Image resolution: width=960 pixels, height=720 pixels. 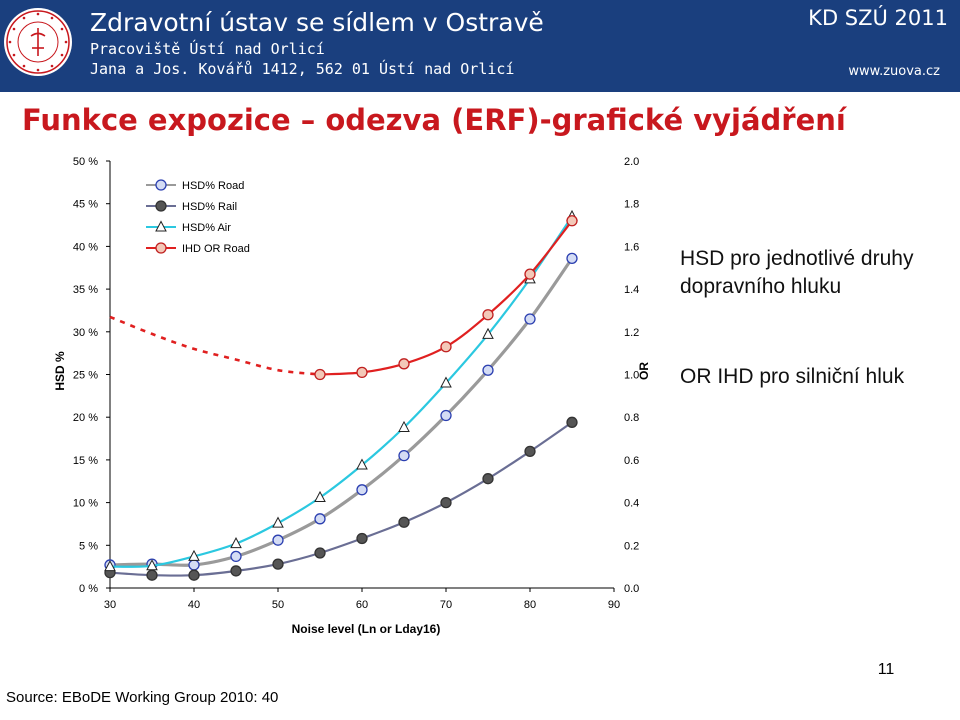 What do you see at coordinates (530, 605) in the screenshot?
I see `x-tick-label: 80` at bounding box center [530, 605].